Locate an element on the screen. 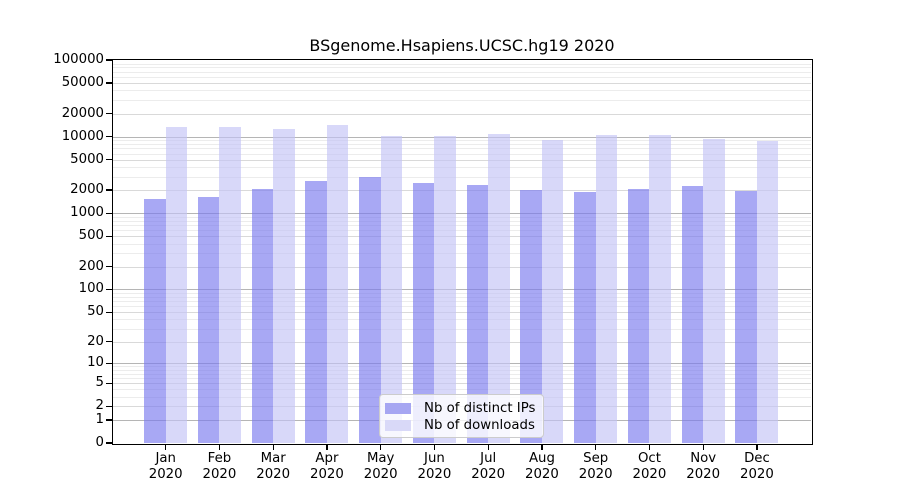  bar-downloads-jan is located at coordinates (176, 285).